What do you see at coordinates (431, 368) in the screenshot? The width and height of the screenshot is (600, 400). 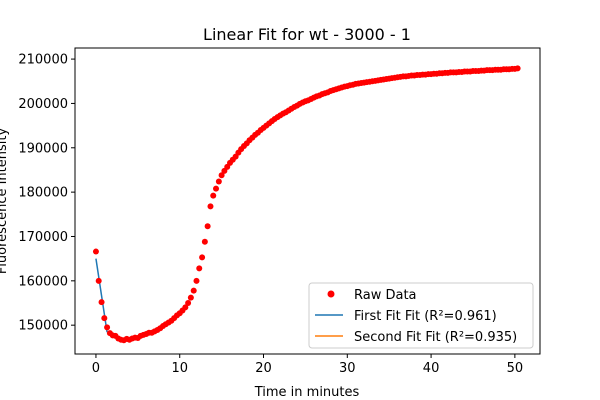 I see `x-tick-label: 40` at bounding box center [431, 368].